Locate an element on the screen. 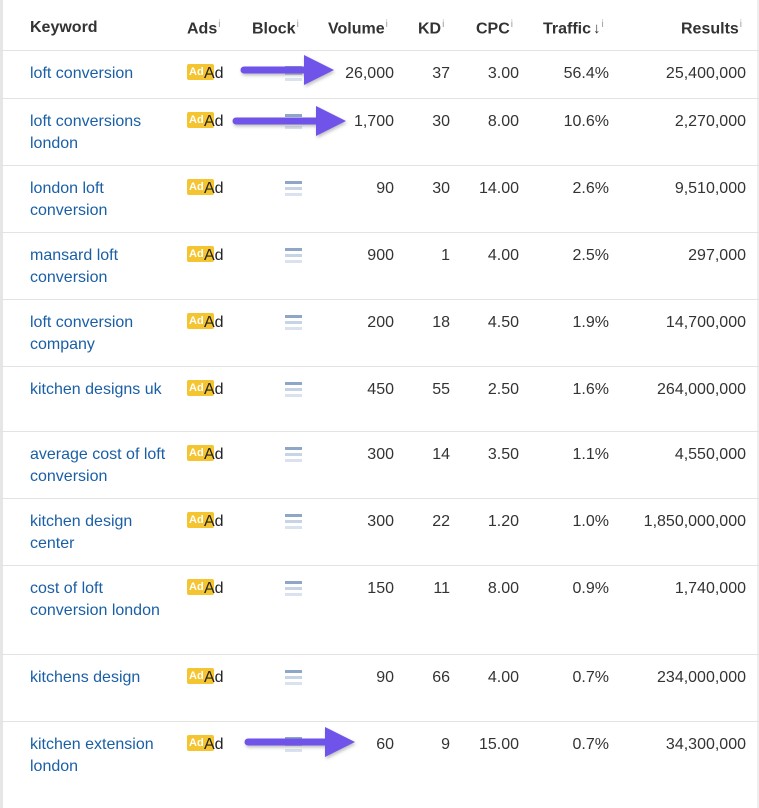 The image size is (759, 808). traffic-value: 0.7% is located at coordinates (590, 744).